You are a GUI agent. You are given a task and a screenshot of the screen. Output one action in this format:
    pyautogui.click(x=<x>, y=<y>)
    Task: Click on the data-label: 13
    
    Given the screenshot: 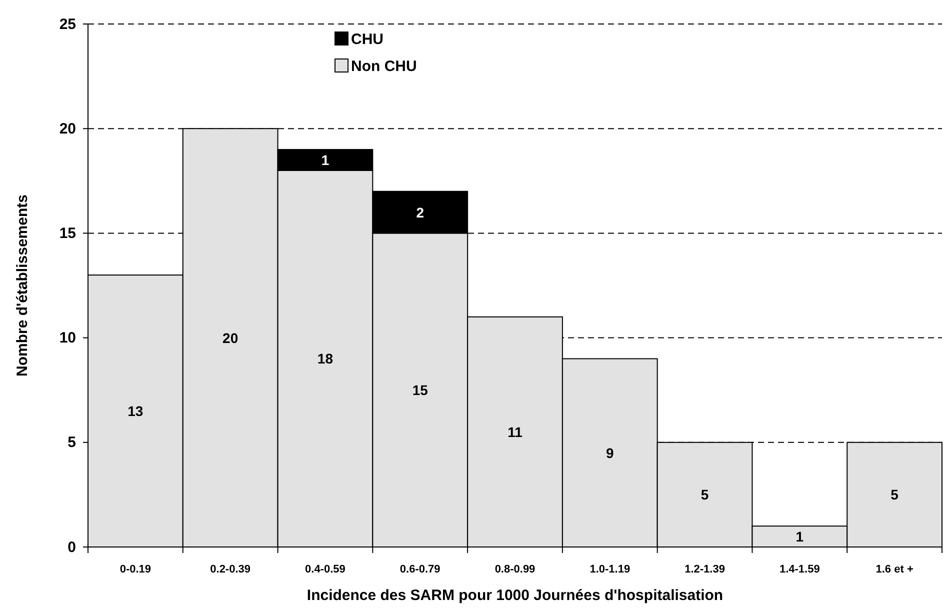 What is the action you would take?
    pyautogui.click(x=136, y=411)
    